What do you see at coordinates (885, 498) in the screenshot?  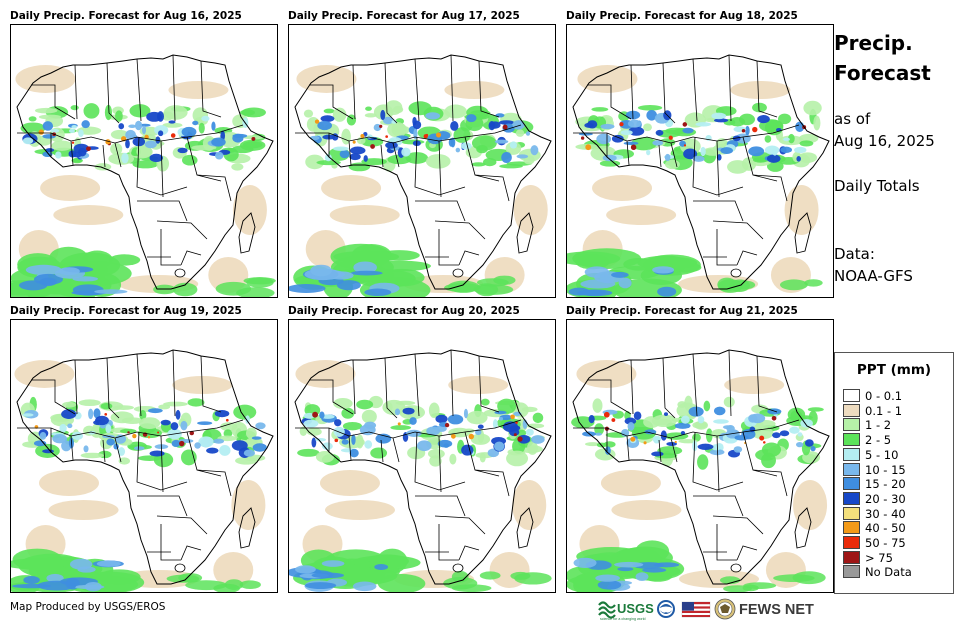 I see `legend-label: 20 - 30` at bounding box center [885, 498].